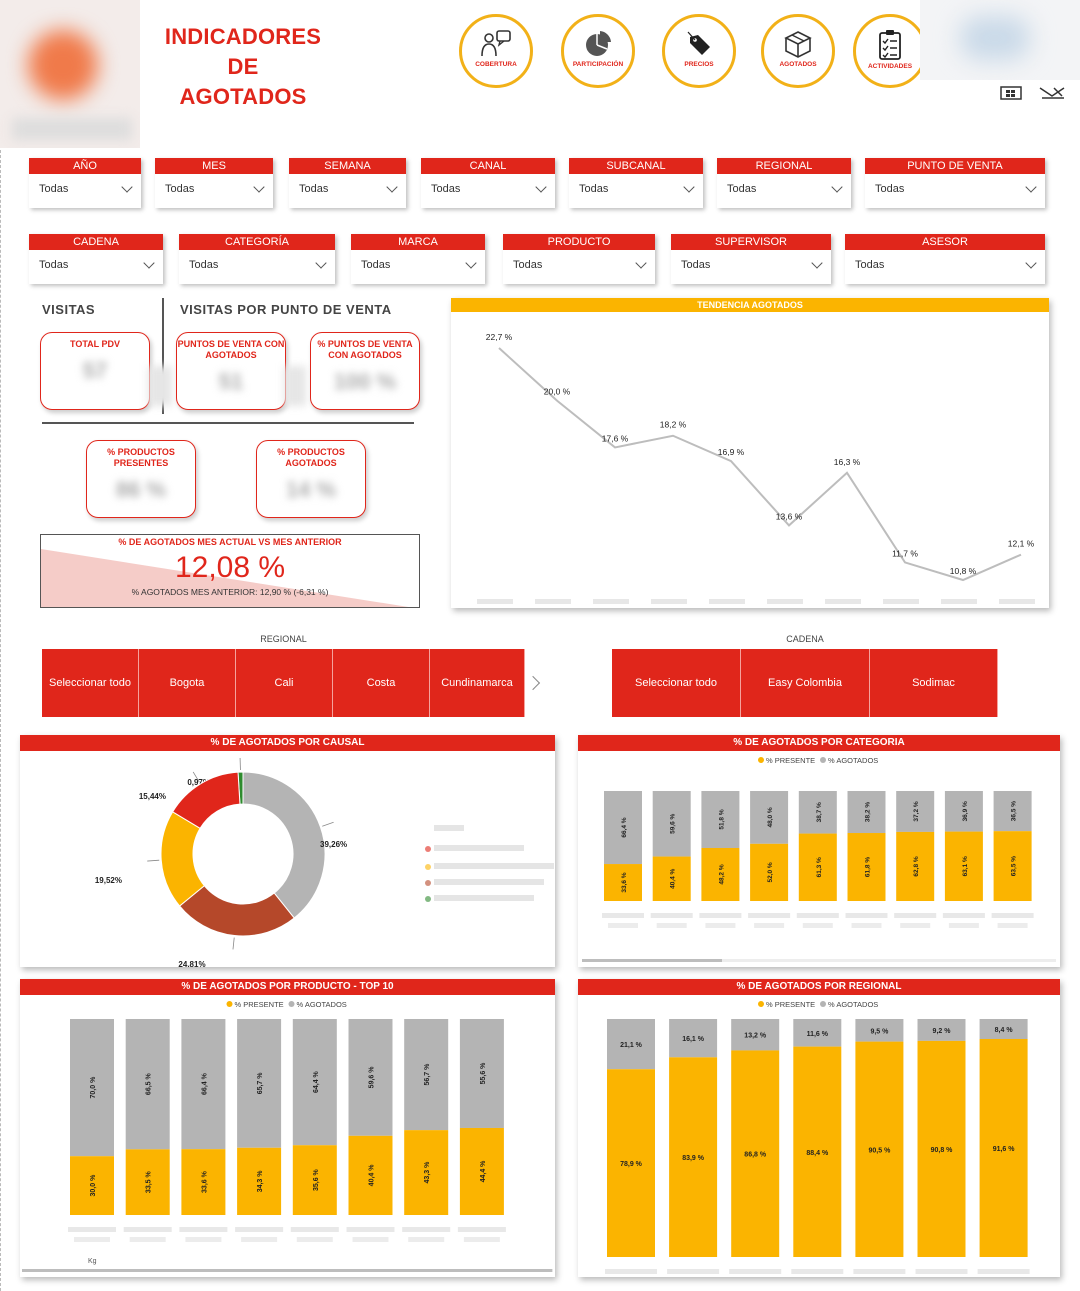 Image resolution: width=1080 pixels, height=1291 pixels. I want to click on chevron-right-icon, so click(533, 683).